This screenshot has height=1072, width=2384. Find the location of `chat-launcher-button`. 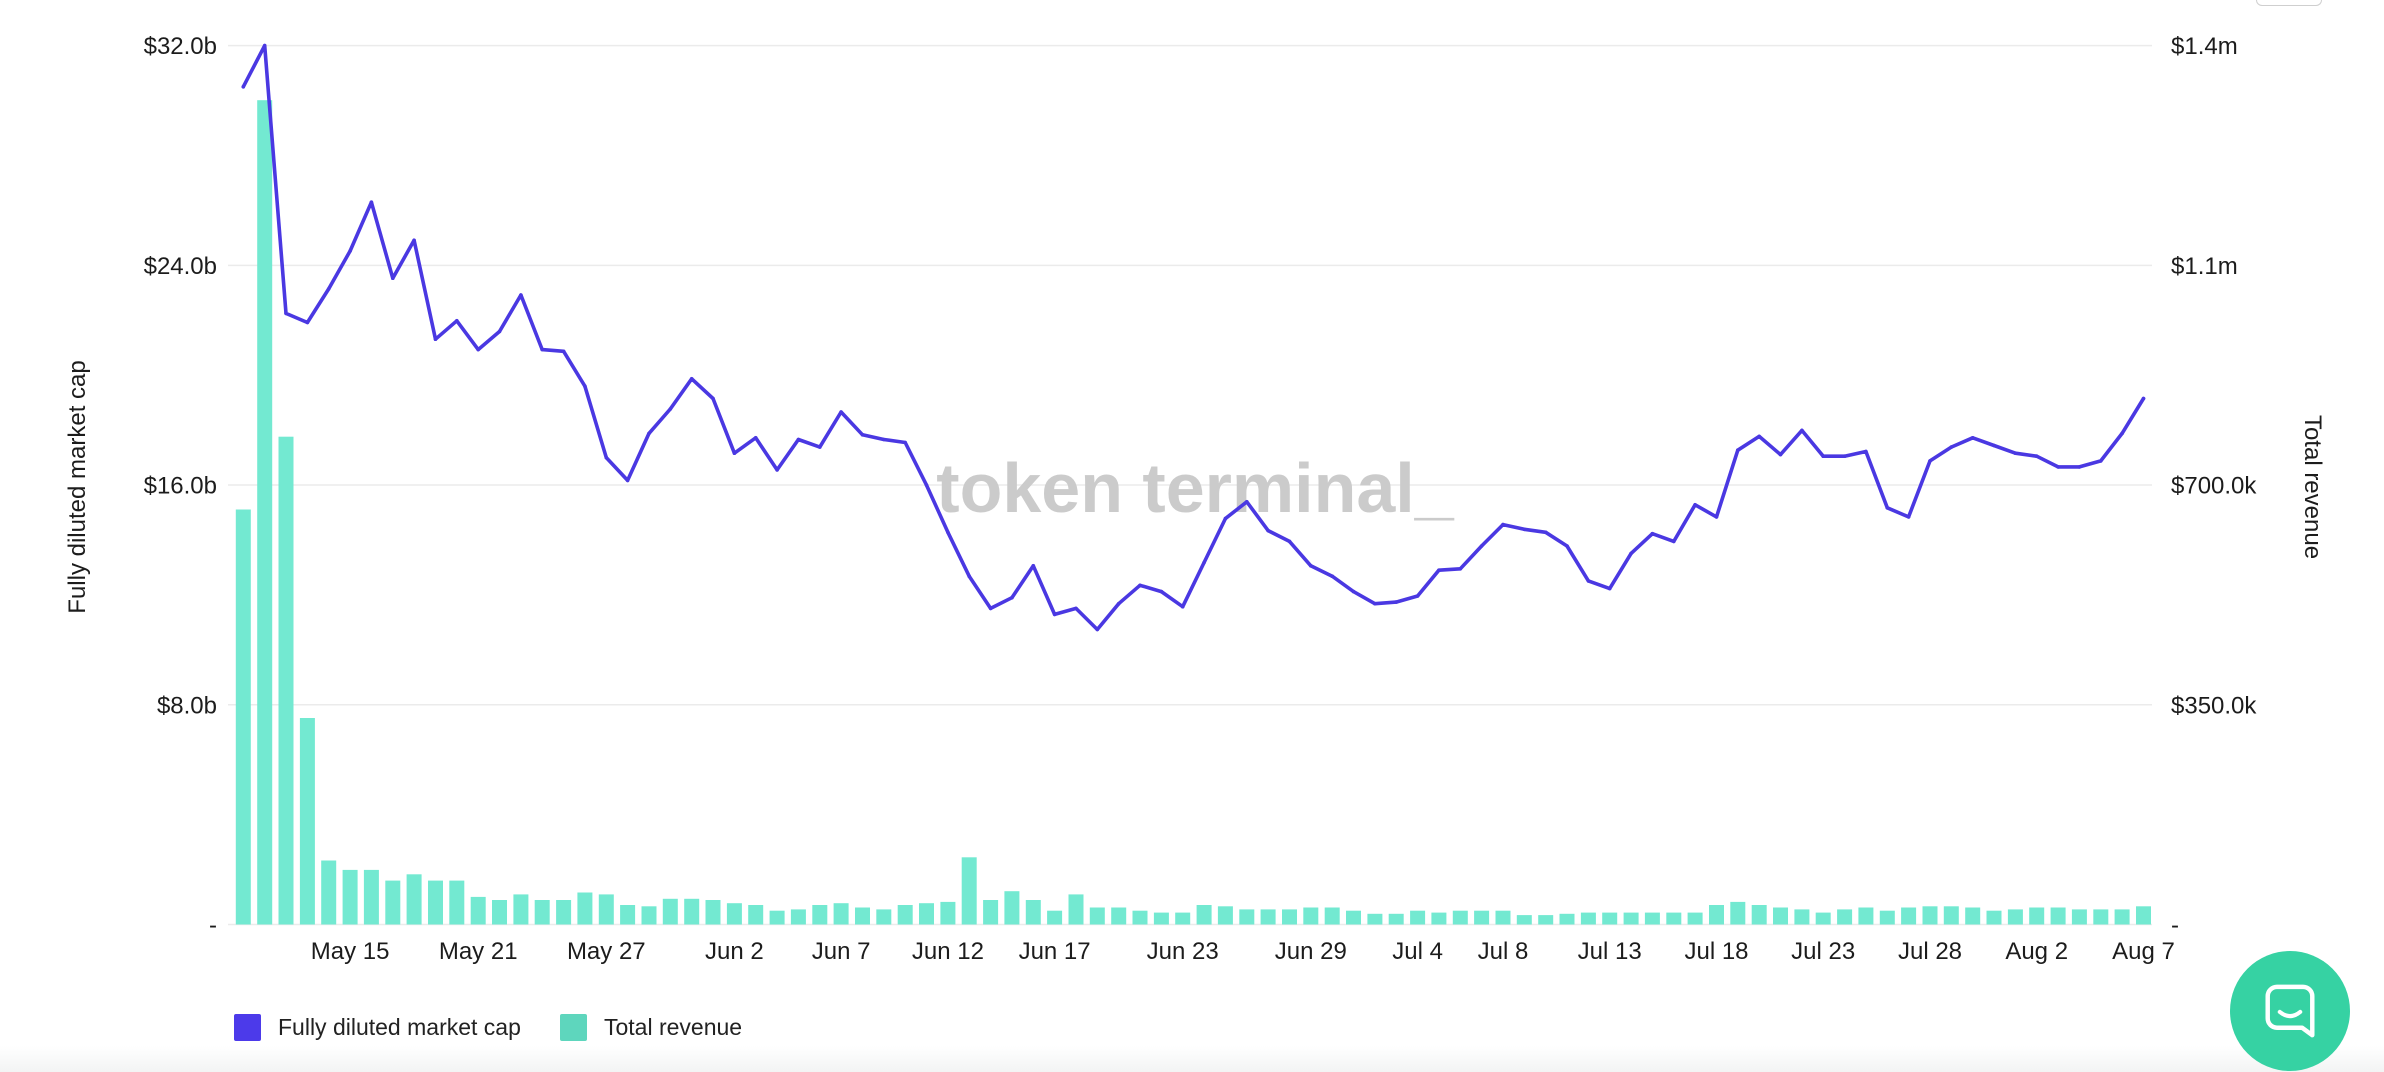

chat-launcher-button is located at coordinates (2290, 1011).